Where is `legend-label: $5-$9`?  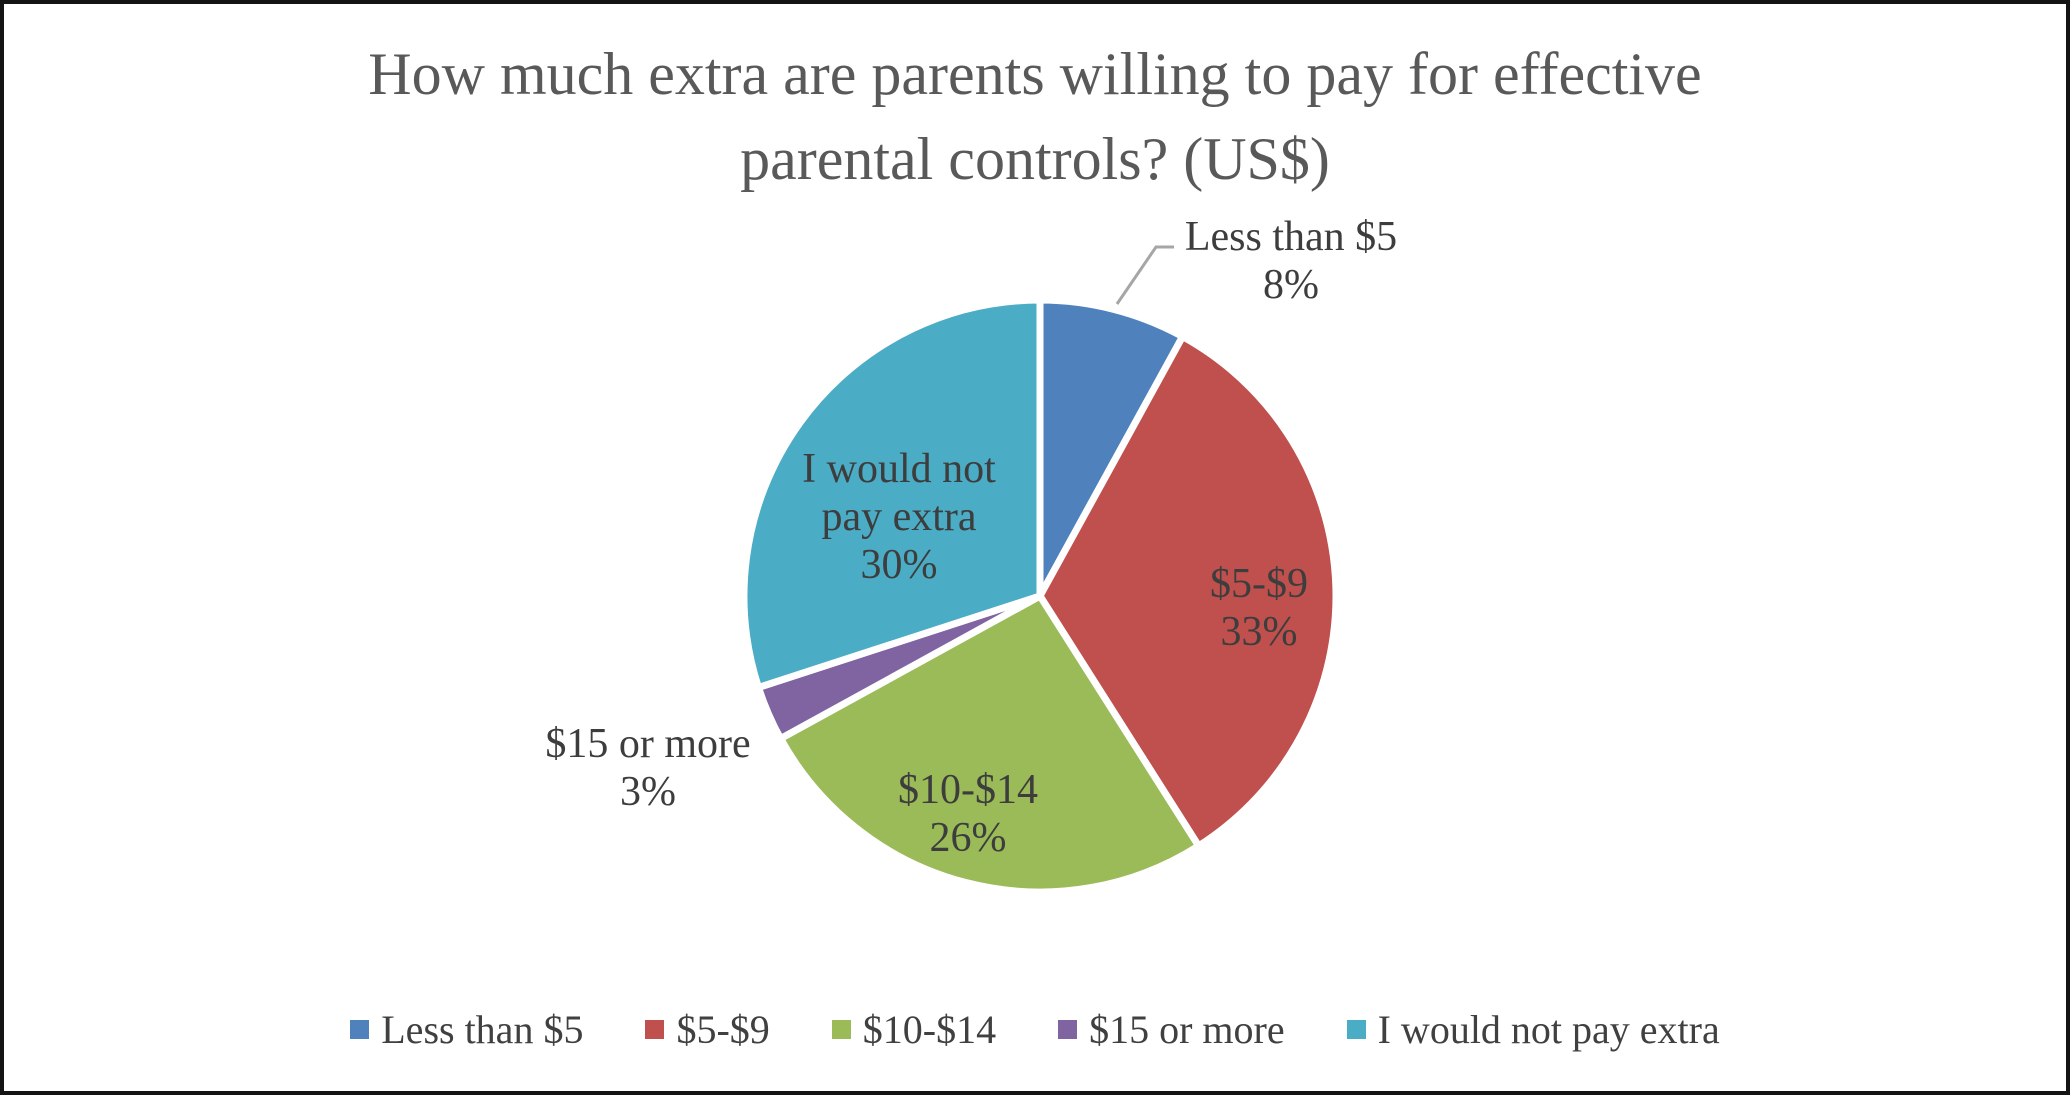 legend-label: $5-$9 is located at coordinates (723, 1029).